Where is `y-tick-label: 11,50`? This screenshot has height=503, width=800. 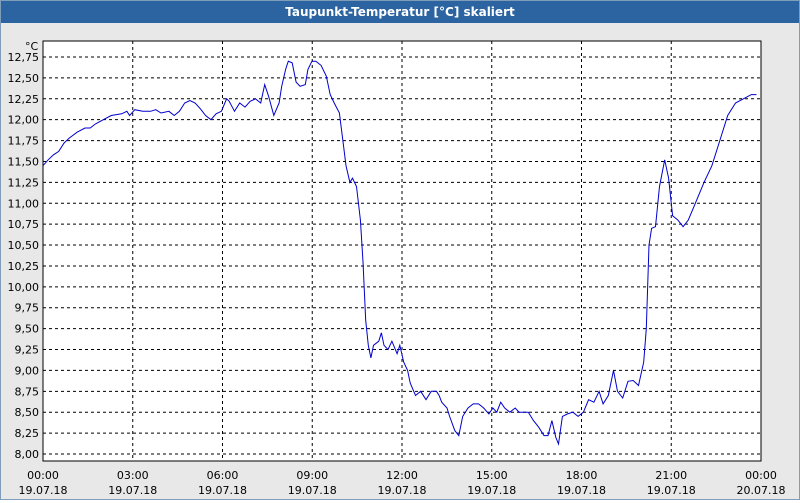 y-tick-label: 11,50 is located at coordinates (24, 161).